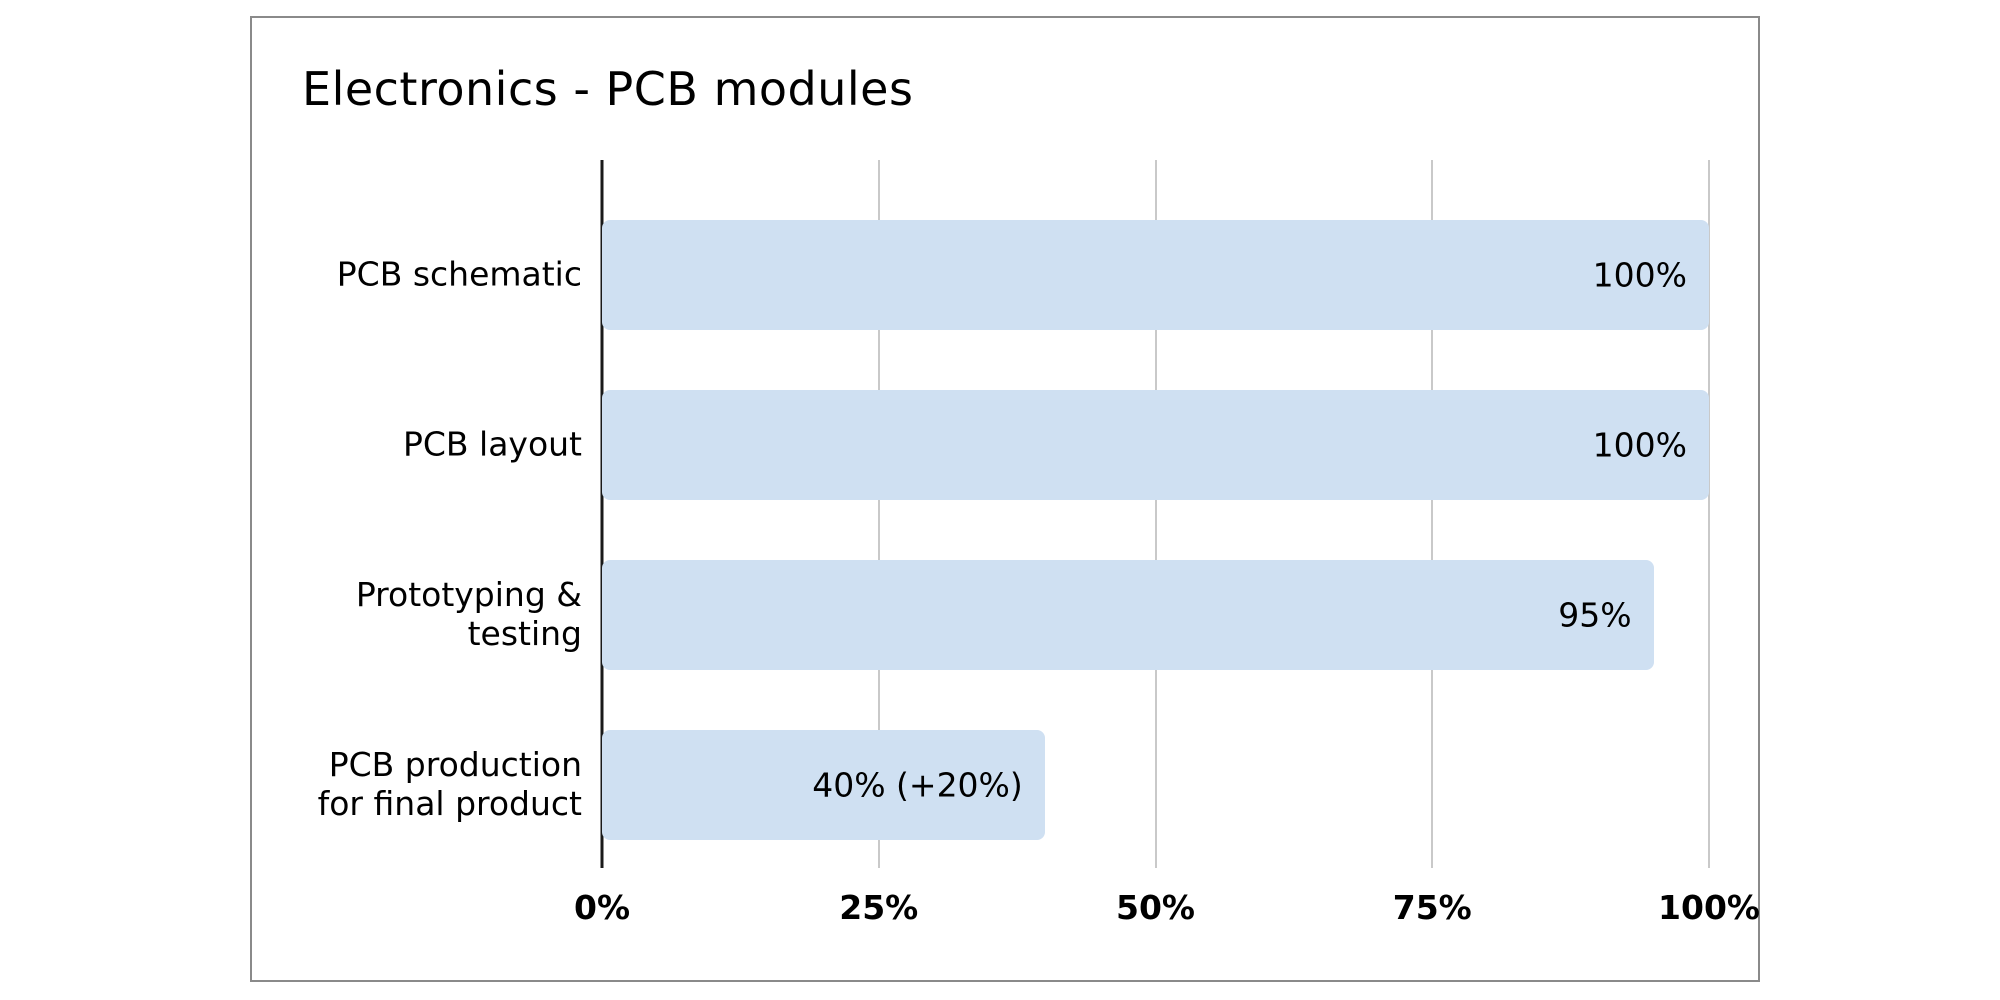 The image size is (2000, 1000). What do you see at coordinates (602, 514) in the screenshot?
I see `y-axis-line` at bounding box center [602, 514].